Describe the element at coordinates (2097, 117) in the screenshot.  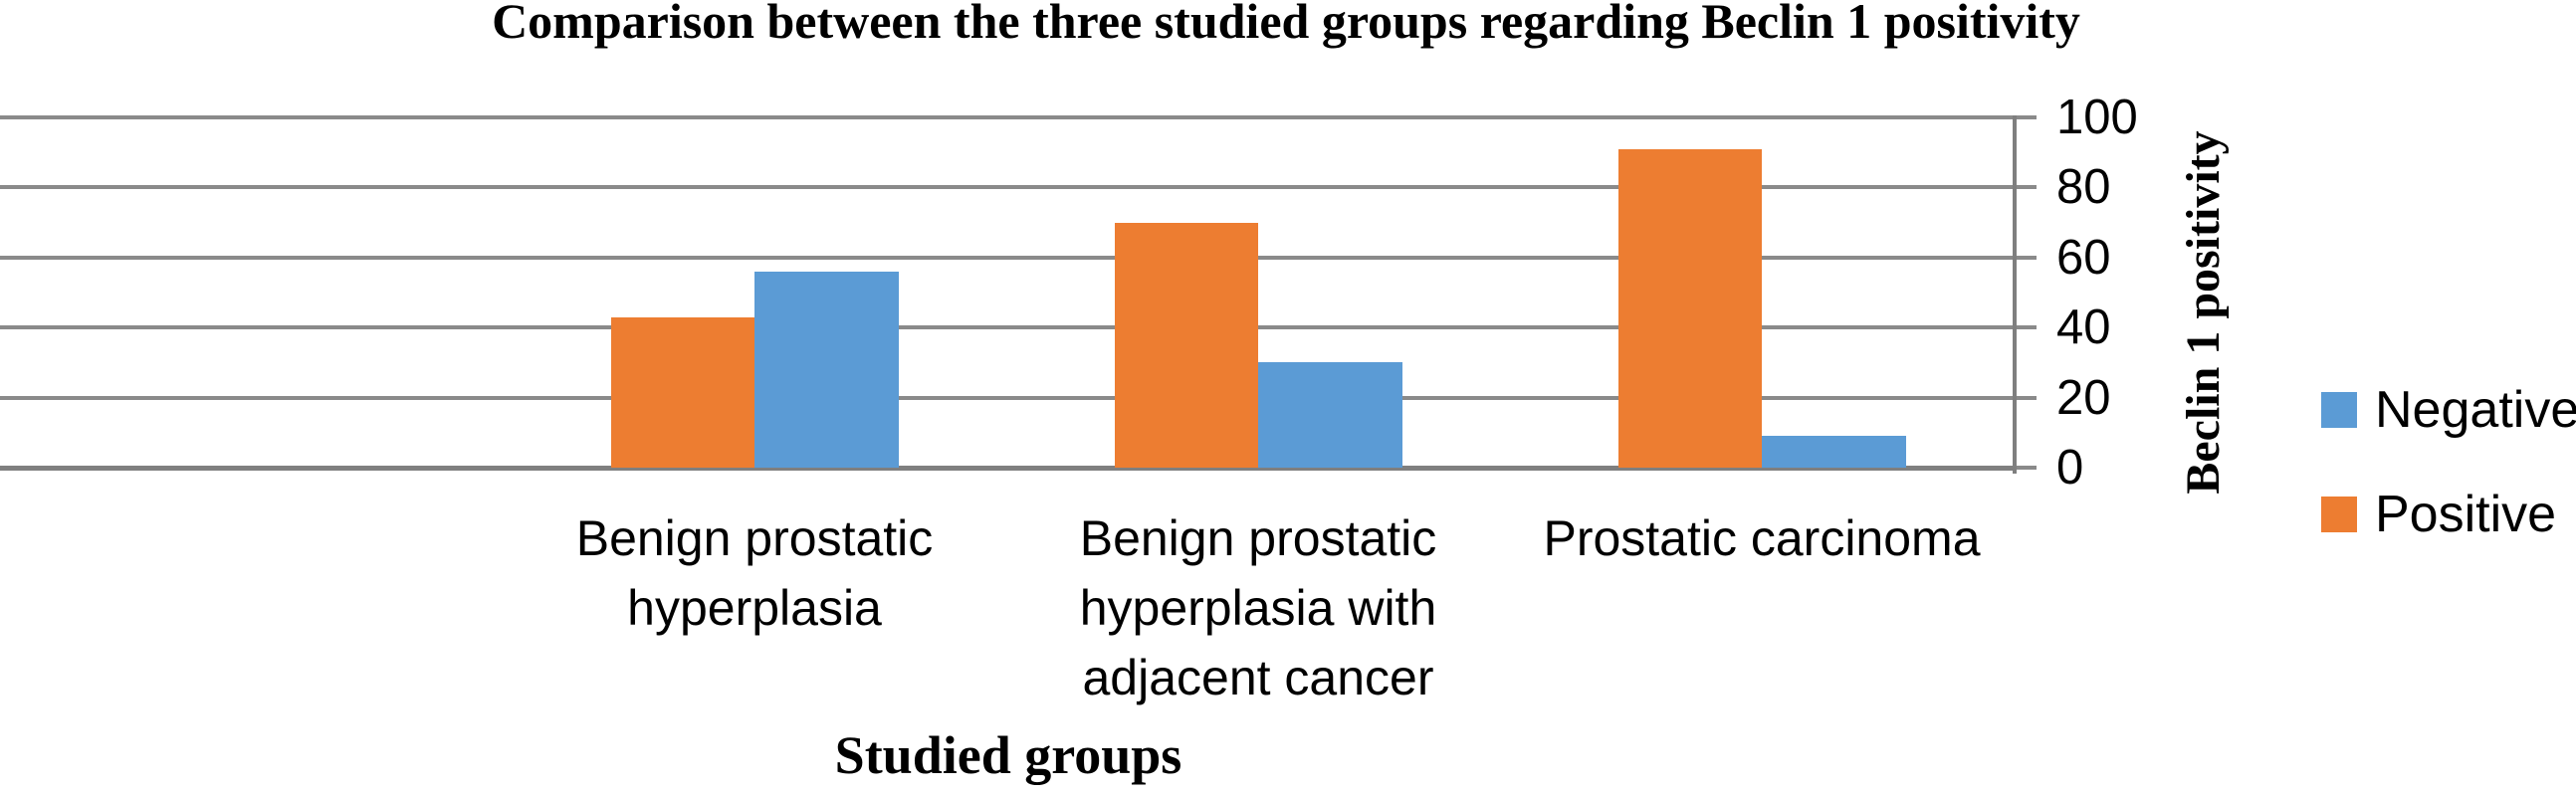
I see `y-axis-tick-label: 100` at that location.